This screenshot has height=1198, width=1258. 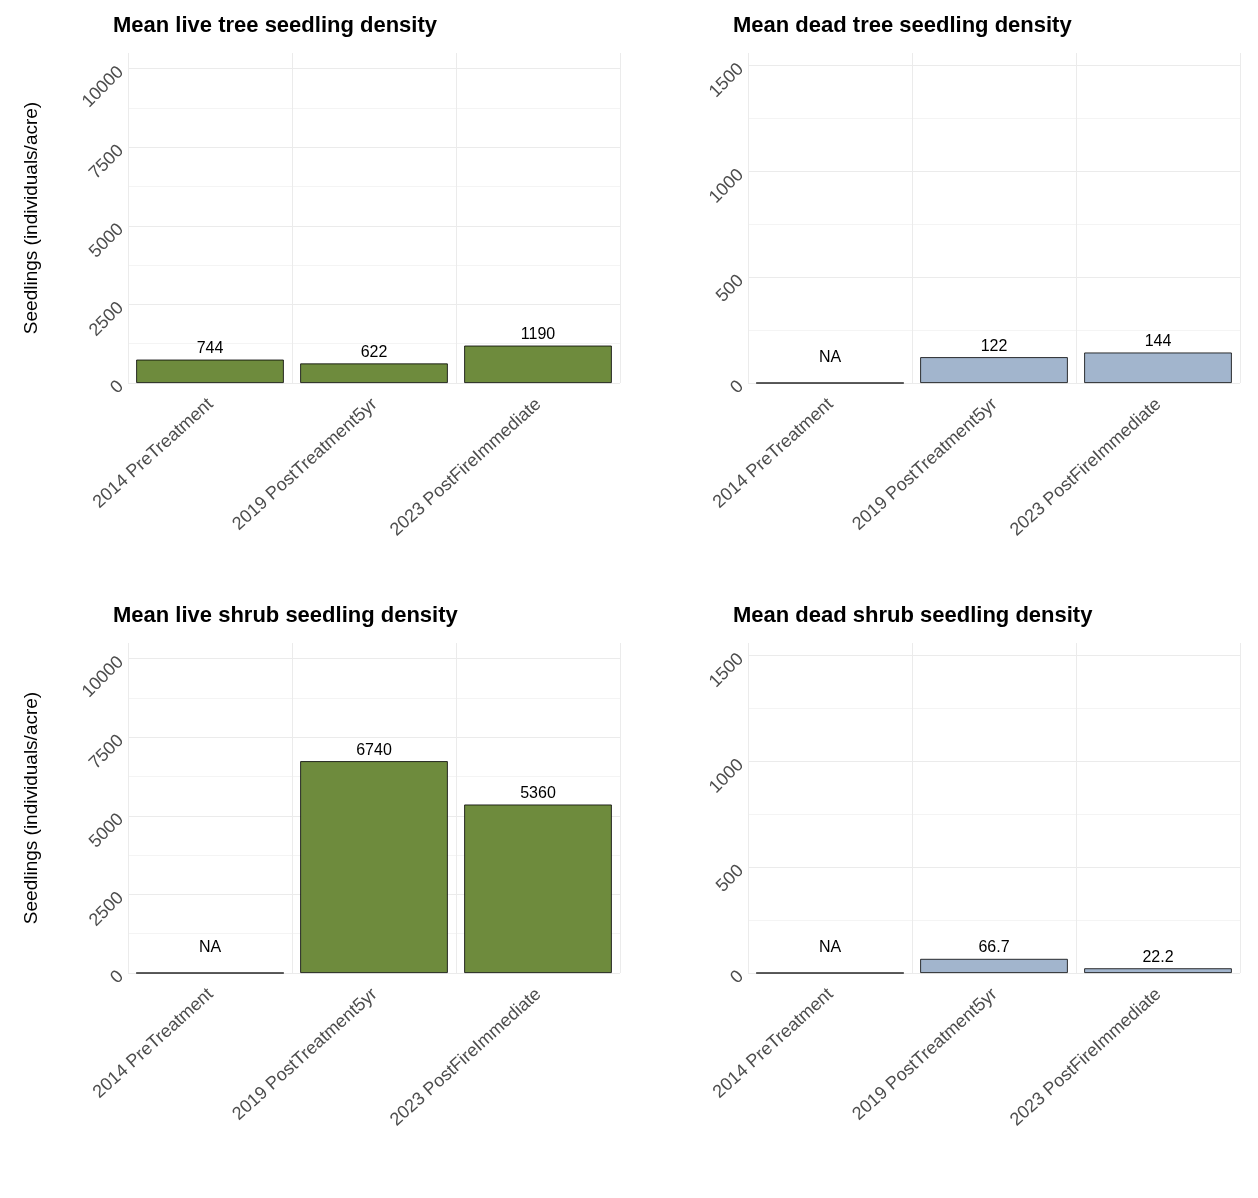 I want to click on chart-title: Mean live shrub seedling density, so click(x=286, y=614).